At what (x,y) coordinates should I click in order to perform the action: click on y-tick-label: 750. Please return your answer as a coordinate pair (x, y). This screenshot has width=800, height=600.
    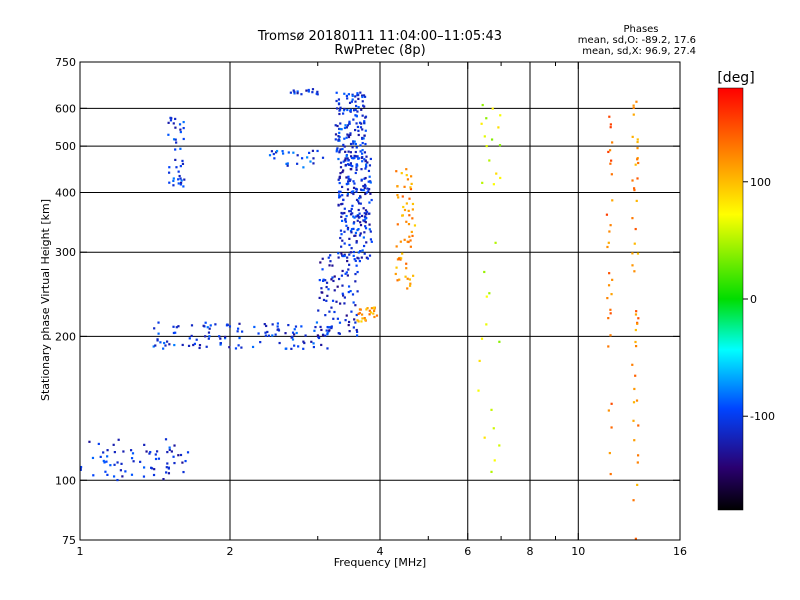
    Looking at the image, I should click on (65, 62).